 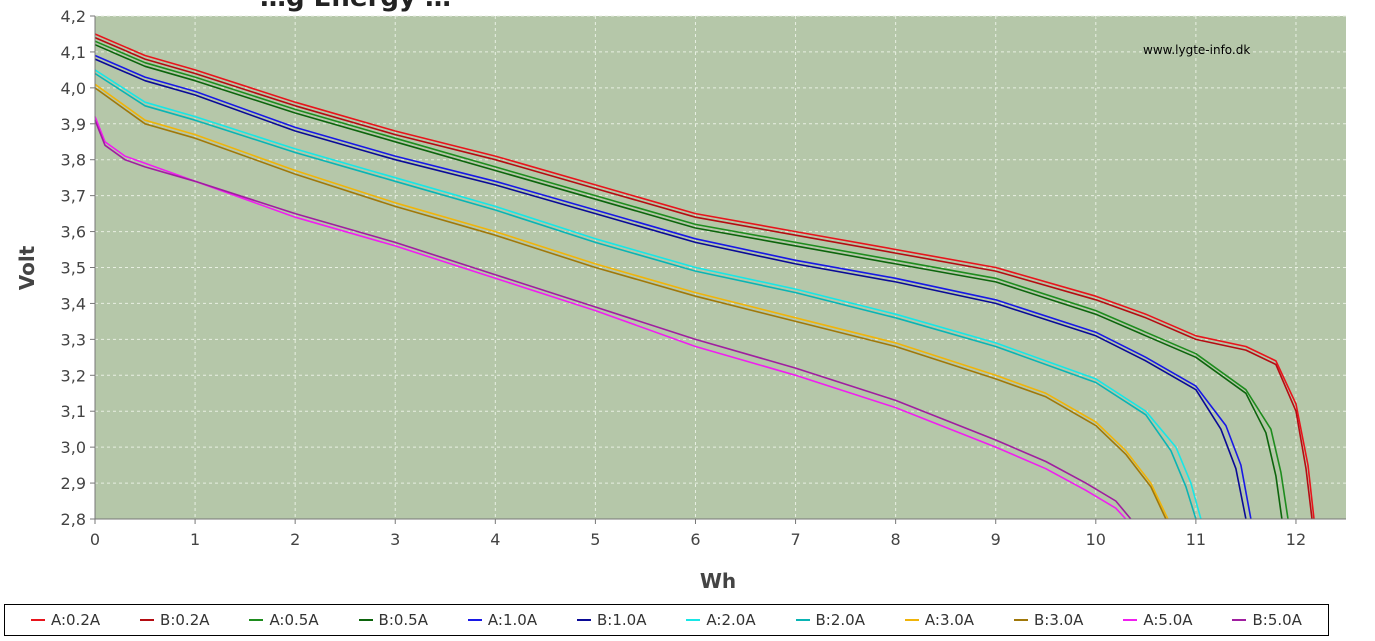 I want to click on x-tick-label: 7, so click(x=795, y=539).